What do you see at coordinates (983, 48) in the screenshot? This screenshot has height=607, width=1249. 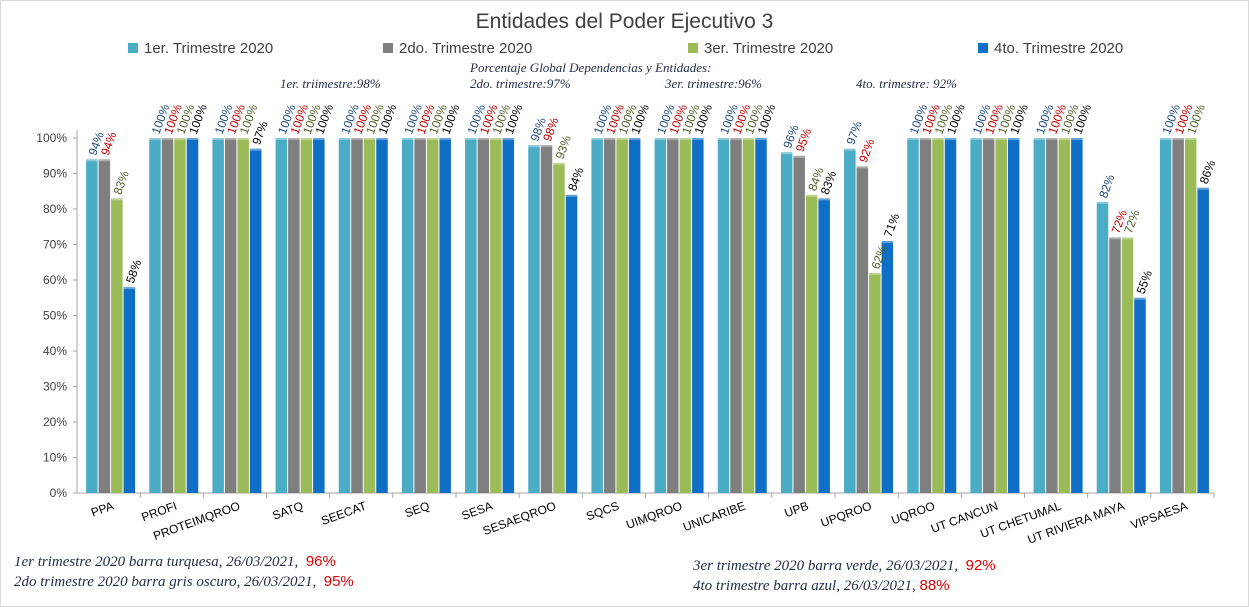 I see `legend-swatch-q4` at bounding box center [983, 48].